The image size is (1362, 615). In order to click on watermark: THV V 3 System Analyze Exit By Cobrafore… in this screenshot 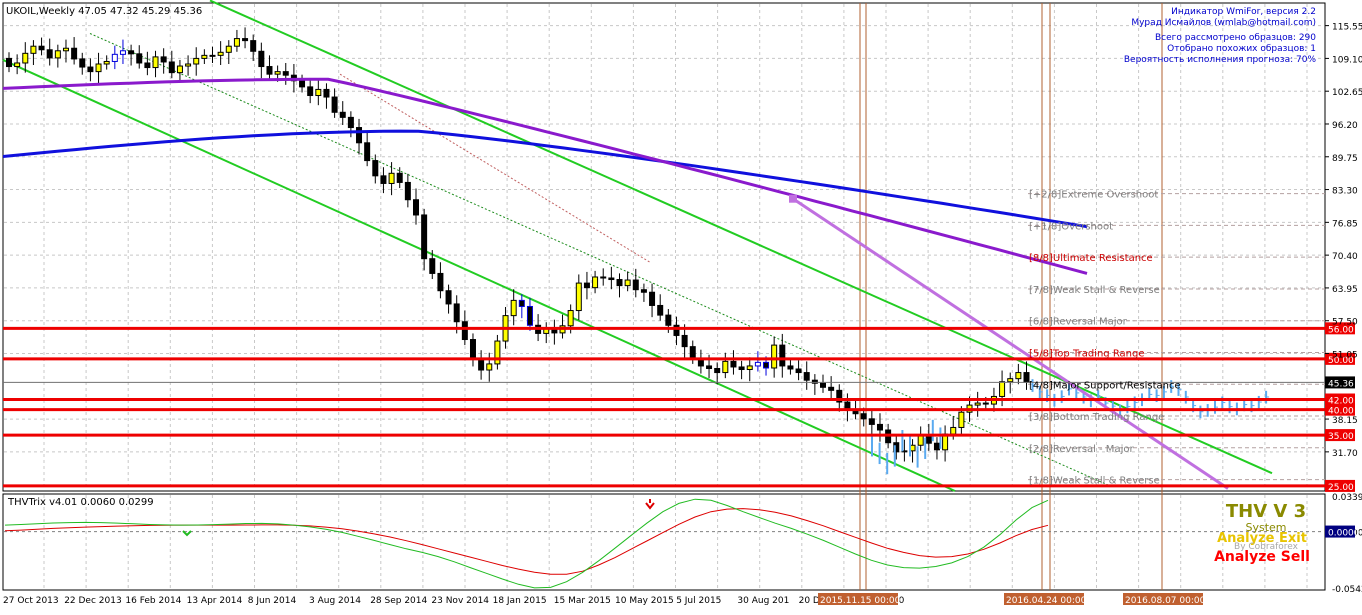, I will do `click(1262, 533)`.